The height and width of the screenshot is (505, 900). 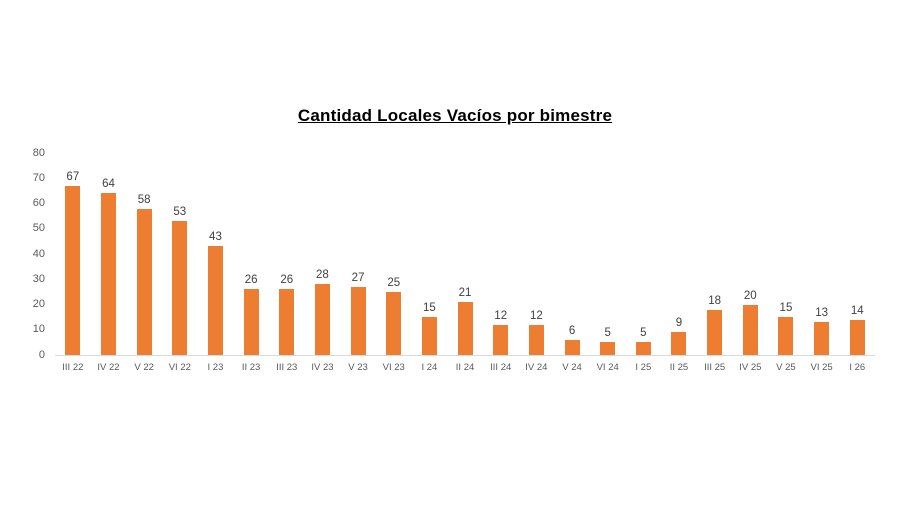 What do you see at coordinates (750, 295) in the screenshot?
I see `bar-value-label: 20` at bounding box center [750, 295].